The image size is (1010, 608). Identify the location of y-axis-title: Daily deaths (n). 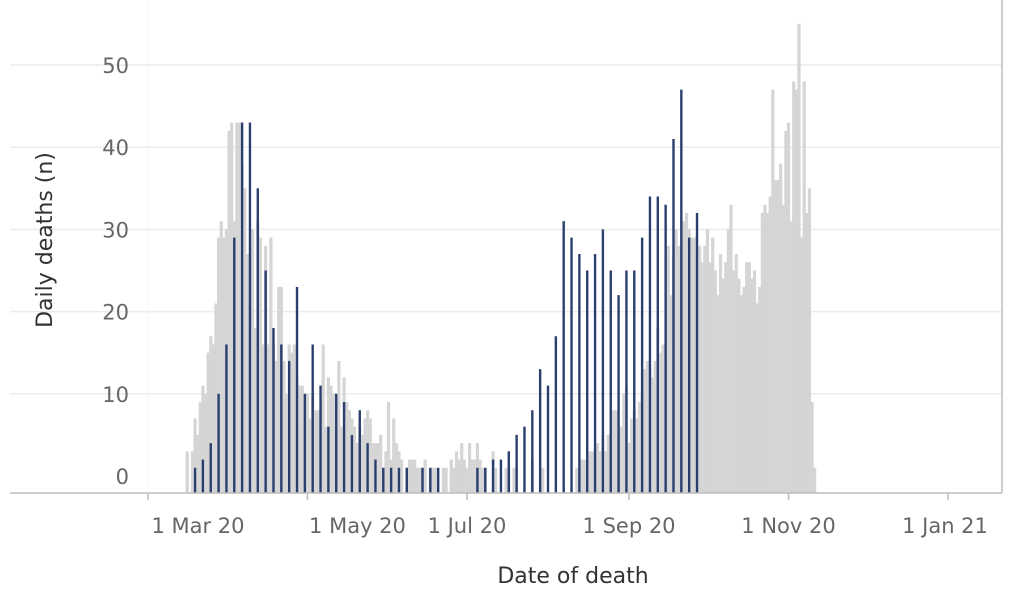
(45, 240).